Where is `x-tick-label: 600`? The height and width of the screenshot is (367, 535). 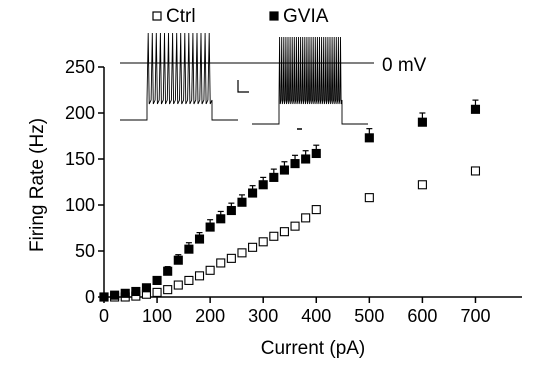
x-tick-label: 600 is located at coordinates (422, 316).